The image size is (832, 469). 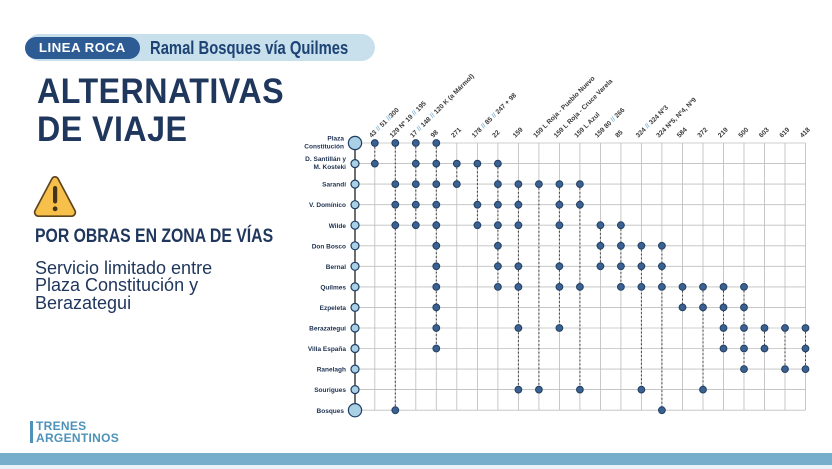 I want to click on svg-text: 271, so click(x=456, y=132).